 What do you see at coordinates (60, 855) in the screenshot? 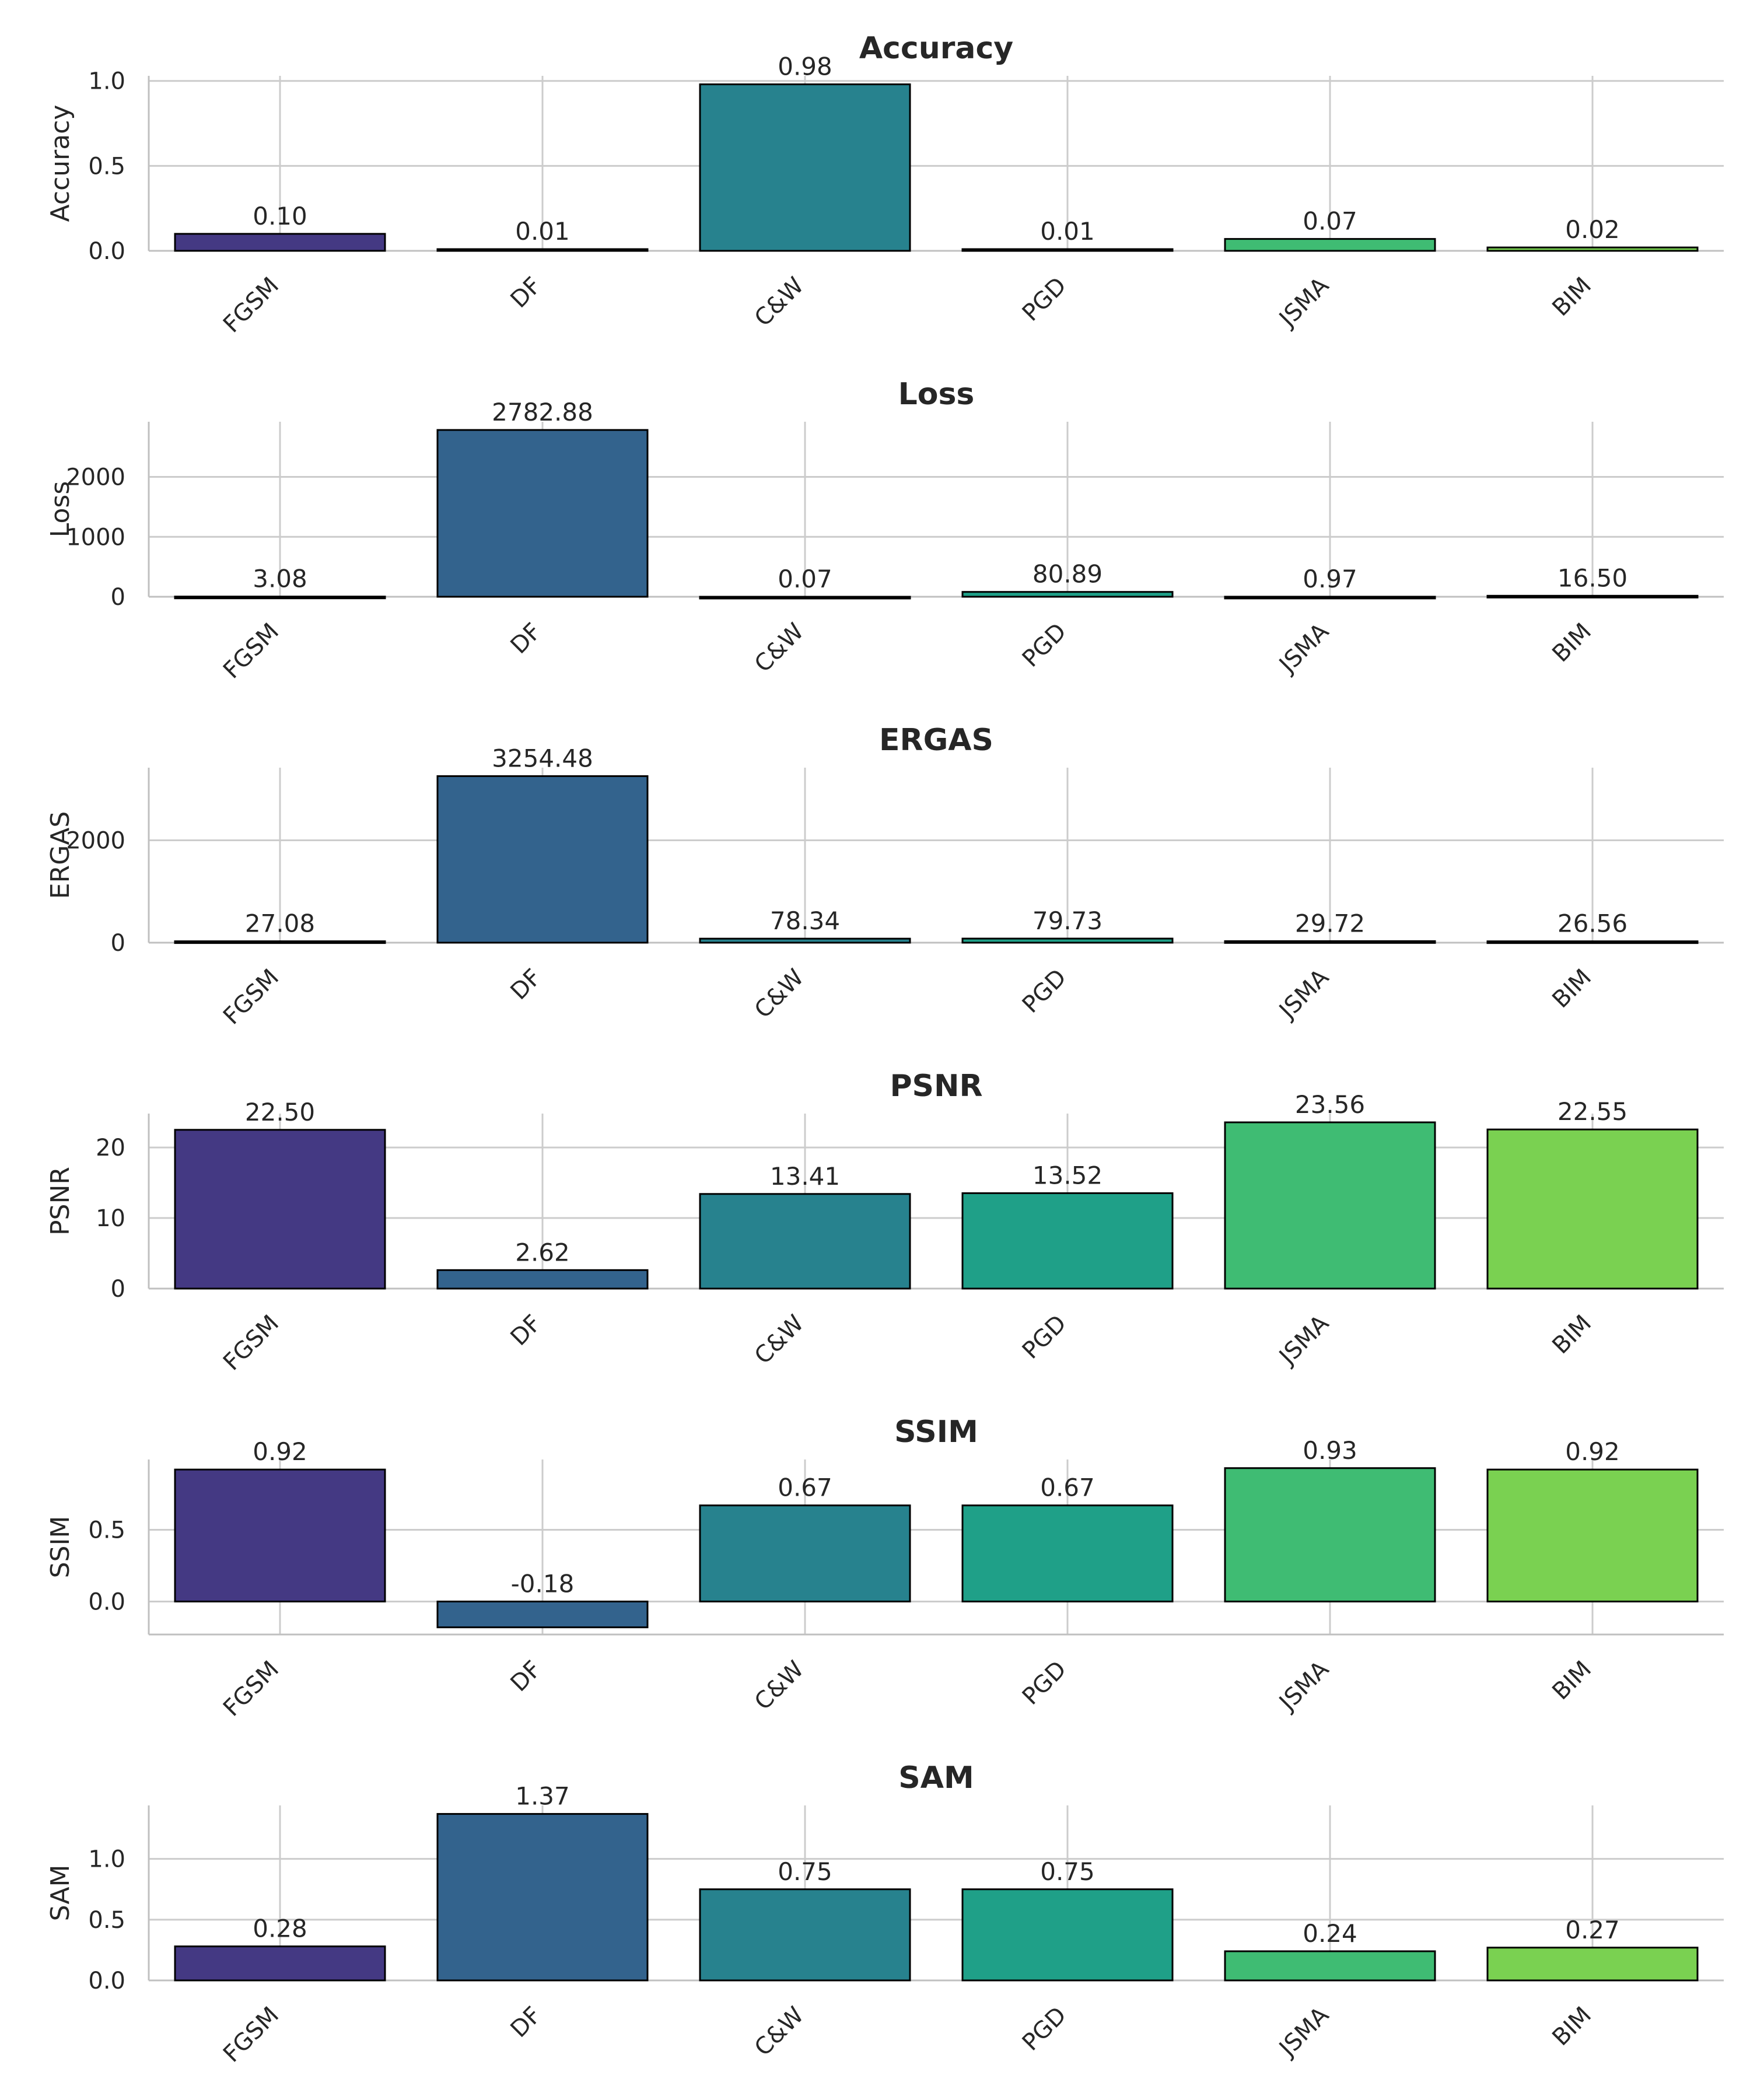
I see `y-axis-label: ERGAS` at bounding box center [60, 855].